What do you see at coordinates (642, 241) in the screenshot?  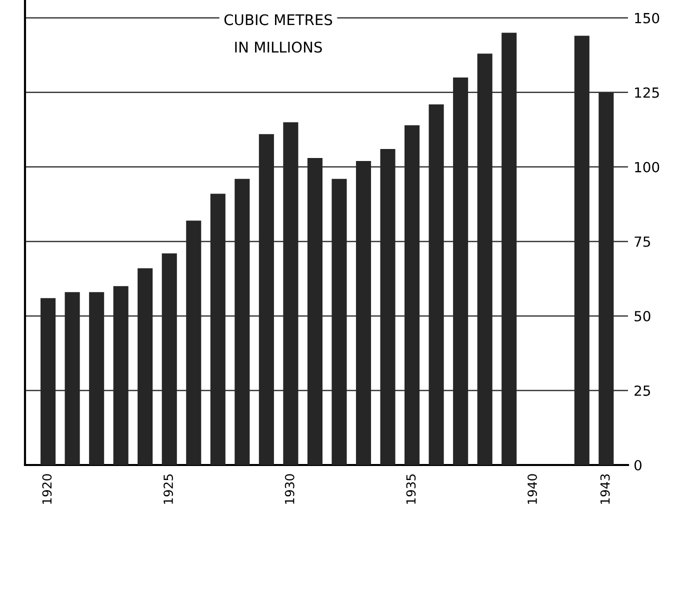 I see `y-tick-label: 75` at bounding box center [642, 241].